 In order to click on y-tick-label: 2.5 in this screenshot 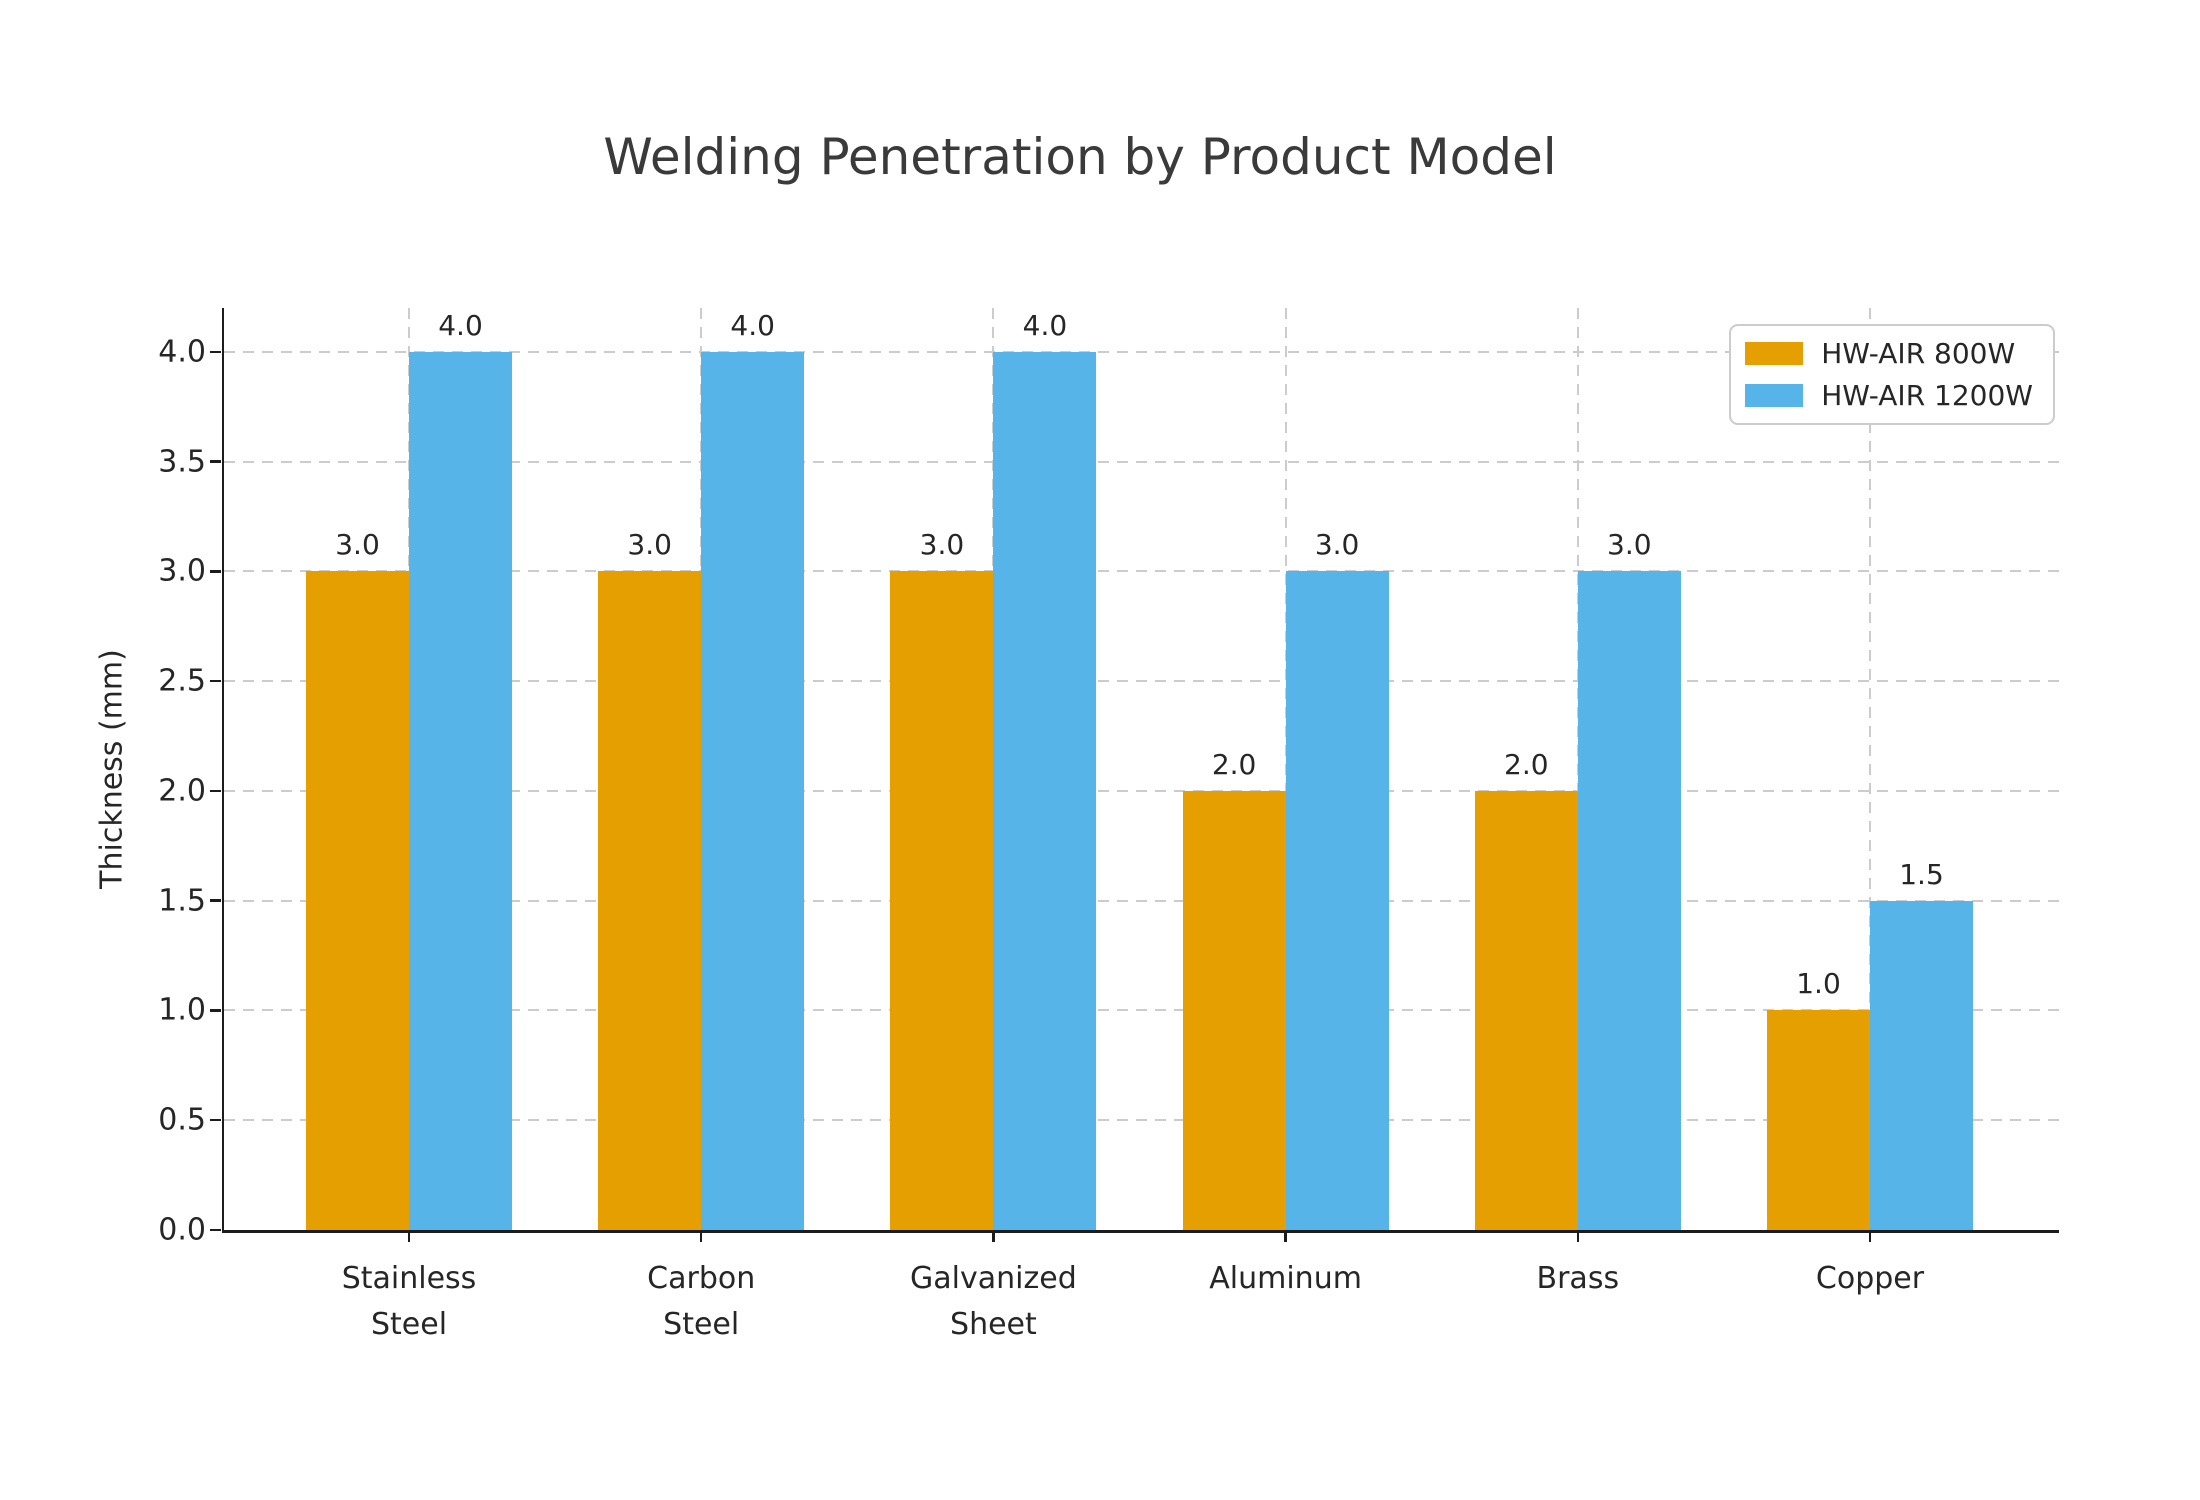, I will do `click(182, 681)`.